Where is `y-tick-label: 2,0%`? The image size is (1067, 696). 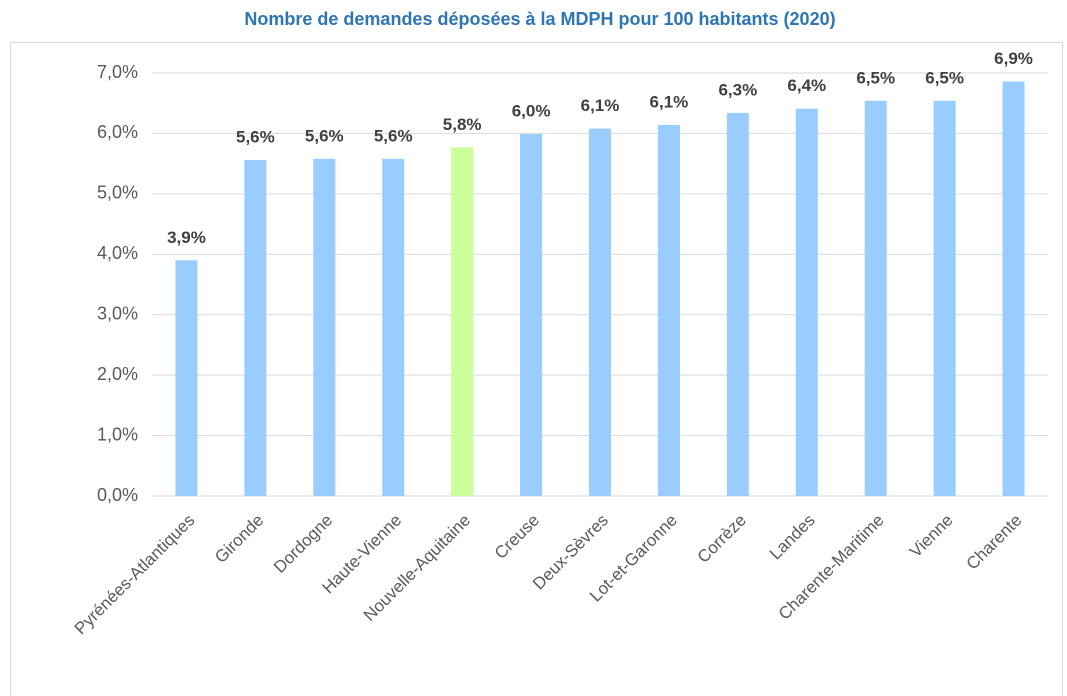
y-tick-label: 2,0% is located at coordinates (117, 374).